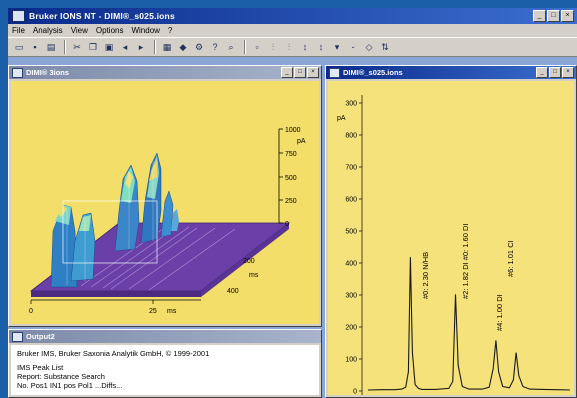  Describe the element at coordinates (170, 30) in the screenshot. I see `menu-help: ?` at that location.